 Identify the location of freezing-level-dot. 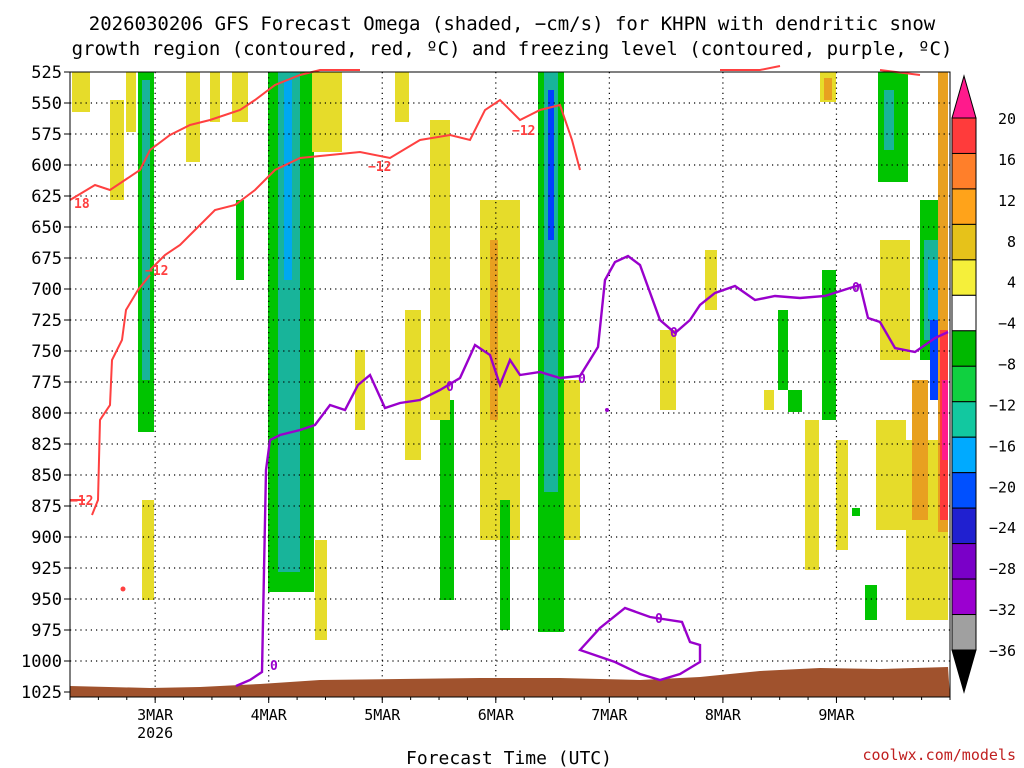
(607, 410).